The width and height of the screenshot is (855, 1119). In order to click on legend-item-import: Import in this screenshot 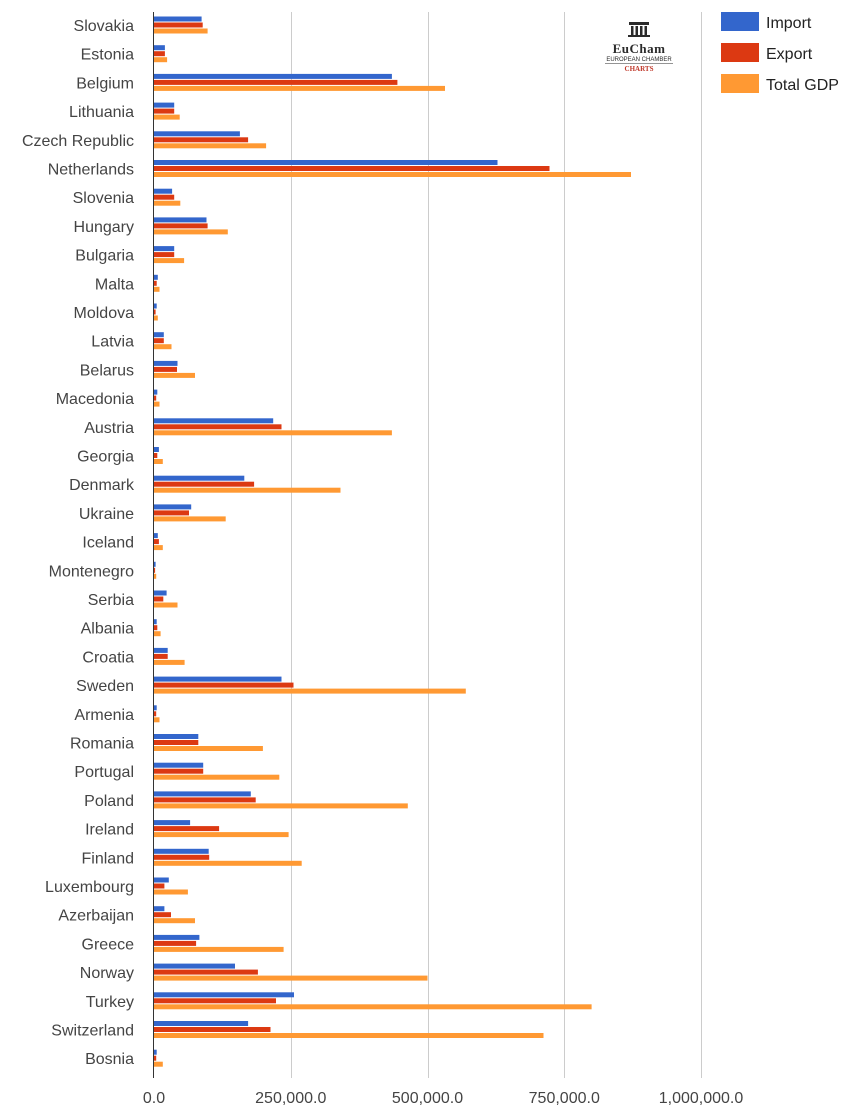, I will do `click(766, 22)`.